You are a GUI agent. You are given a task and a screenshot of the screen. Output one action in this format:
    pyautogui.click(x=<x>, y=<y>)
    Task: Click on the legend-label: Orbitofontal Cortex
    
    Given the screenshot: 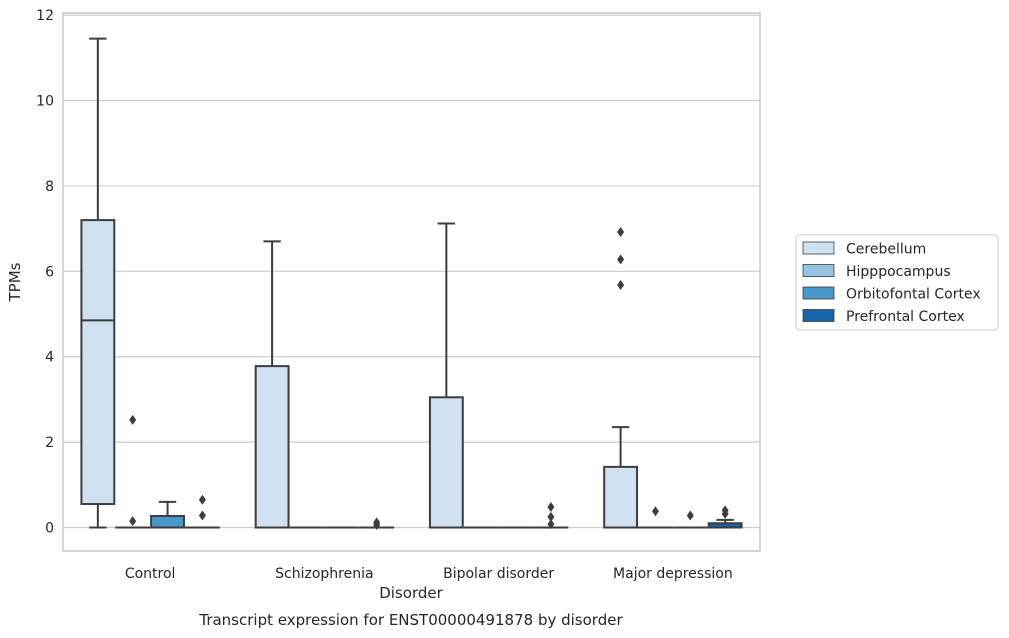 What is the action you would take?
    pyautogui.click(x=913, y=295)
    